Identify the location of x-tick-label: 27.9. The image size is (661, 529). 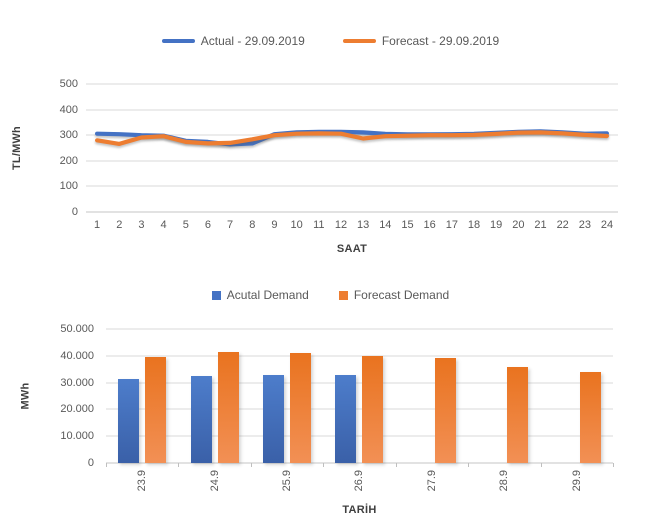
(431, 481).